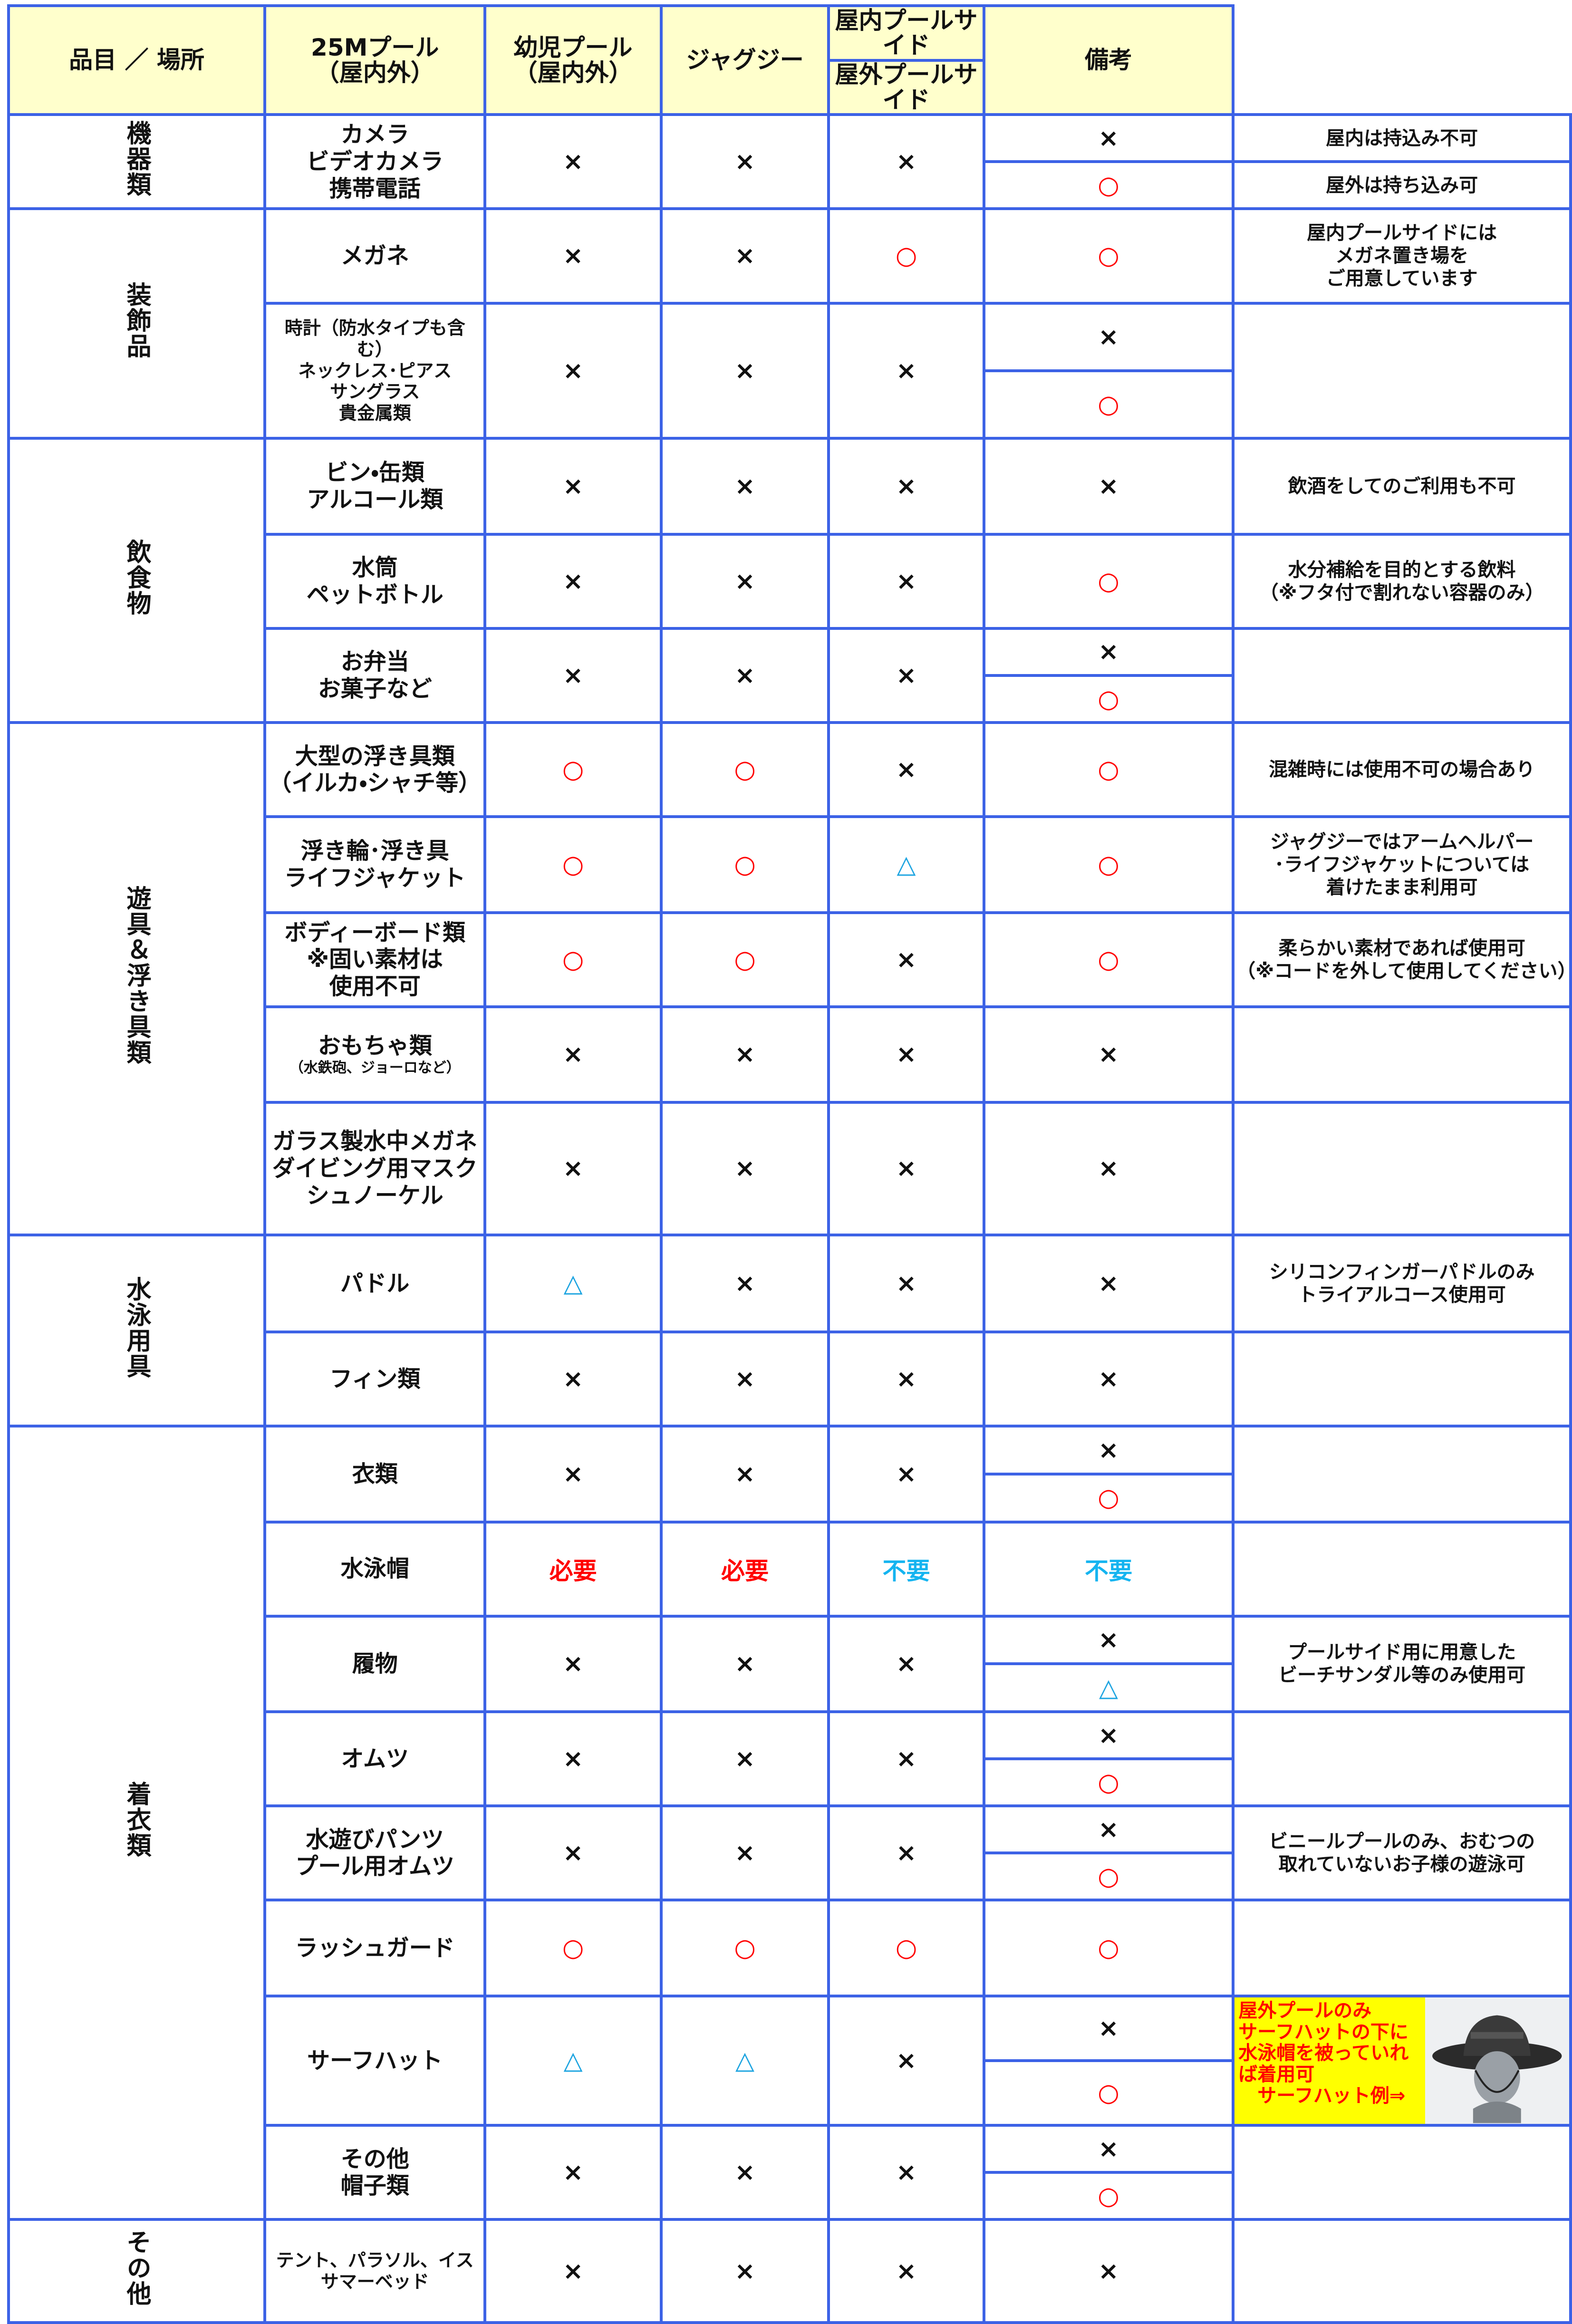  What do you see at coordinates (136, 976) in the screenshot?
I see `category-label: 遊具＆浮き具類` at bounding box center [136, 976].